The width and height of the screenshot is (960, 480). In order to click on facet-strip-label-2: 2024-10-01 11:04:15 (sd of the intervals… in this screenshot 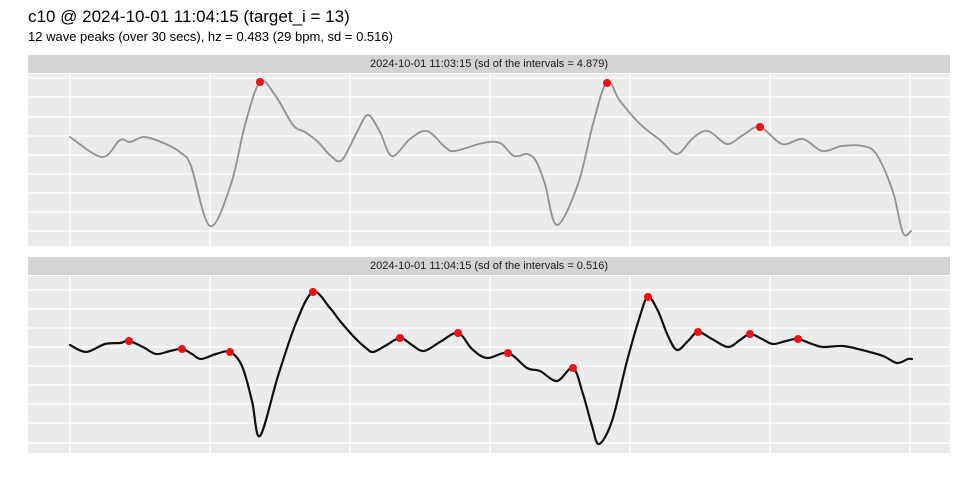, I will do `click(489, 266)`.